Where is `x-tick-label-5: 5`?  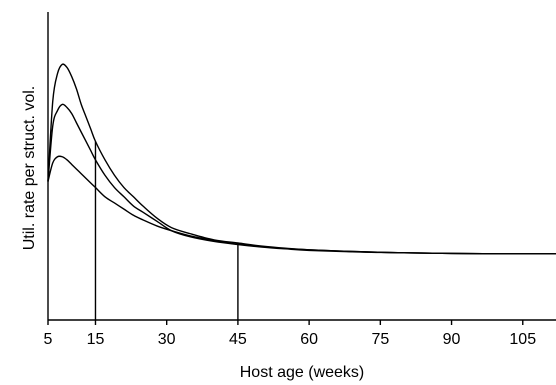 x-tick-label-5: 5 is located at coordinates (48, 339).